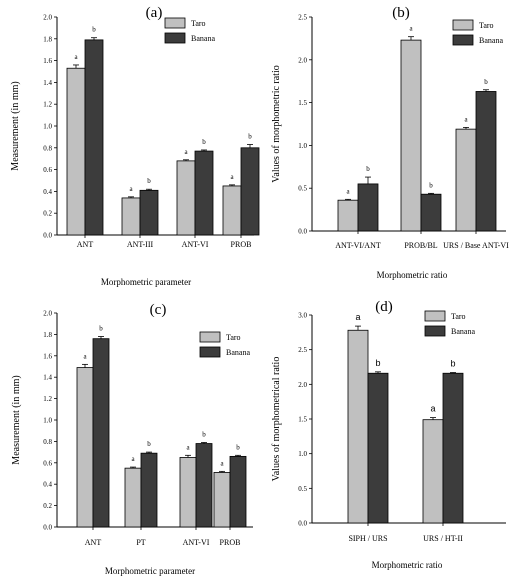  Describe the element at coordinates (302, 103) in the screenshot. I see `y-tick-label: 1.5` at that location.